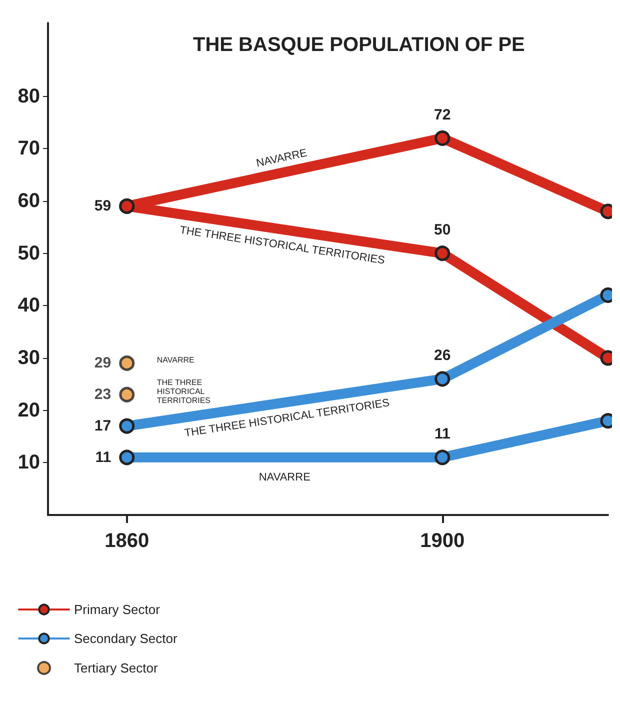 The image size is (620, 728). I want to click on data-label: 50, so click(442, 230).